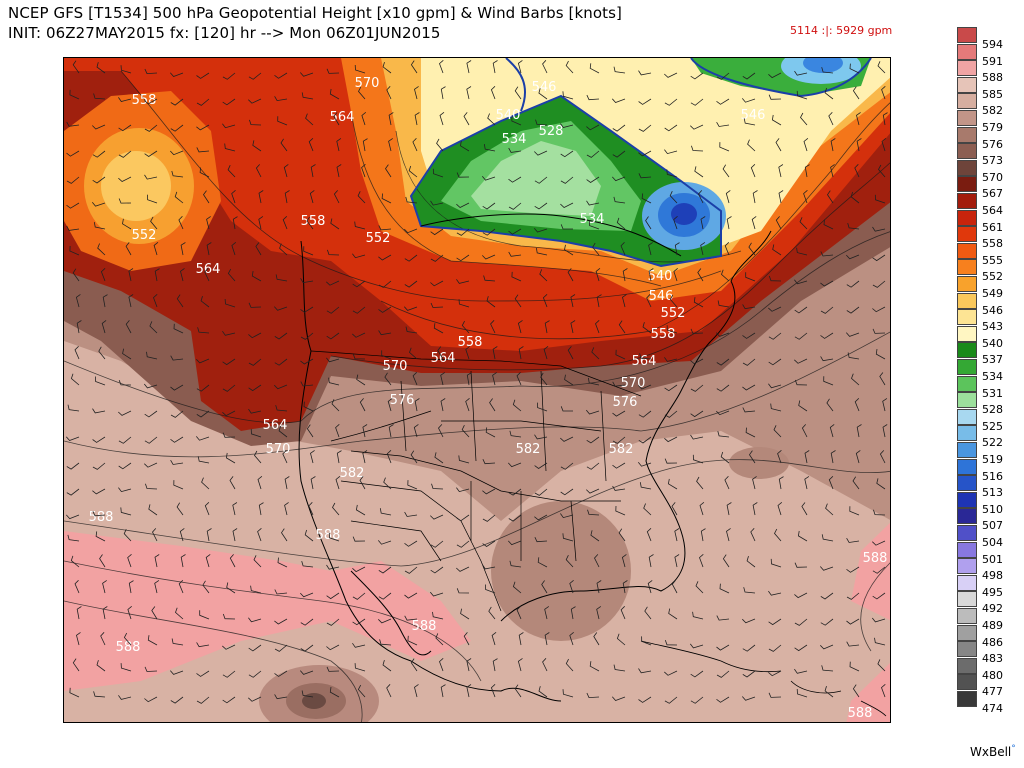  I want to click on brand-name: WxBell, so click(991, 752).